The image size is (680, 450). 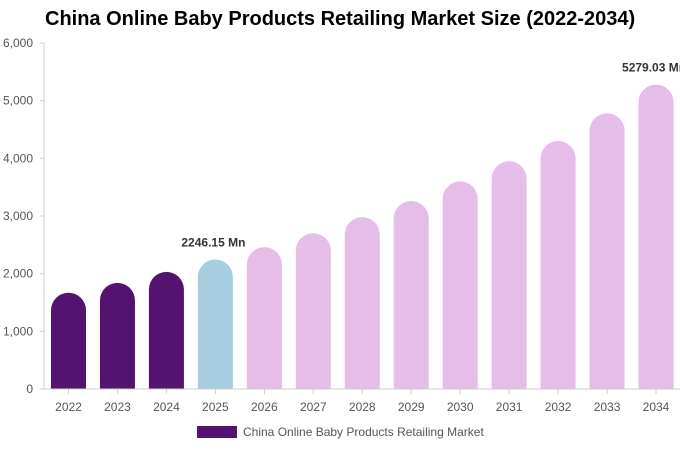 I want to click on bar-2027, so click(x=313, y=311).